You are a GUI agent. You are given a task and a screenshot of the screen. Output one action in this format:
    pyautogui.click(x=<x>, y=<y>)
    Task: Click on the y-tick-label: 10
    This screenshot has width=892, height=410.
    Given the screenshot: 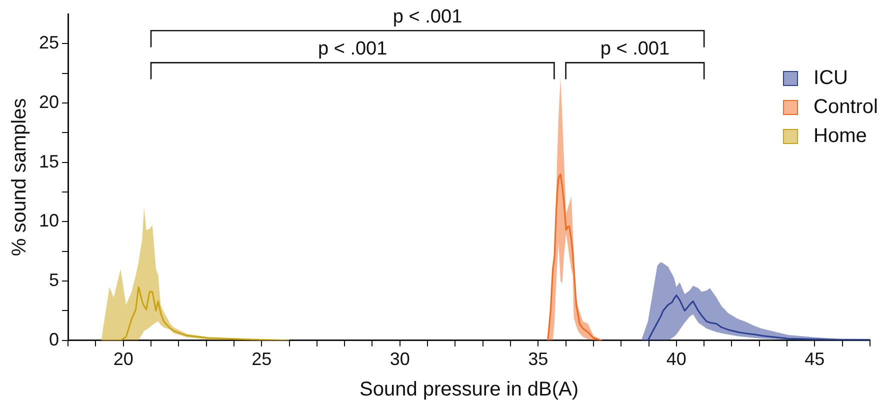 What is the action you would take?
    pyautogui.click(x=49, y=220)
    